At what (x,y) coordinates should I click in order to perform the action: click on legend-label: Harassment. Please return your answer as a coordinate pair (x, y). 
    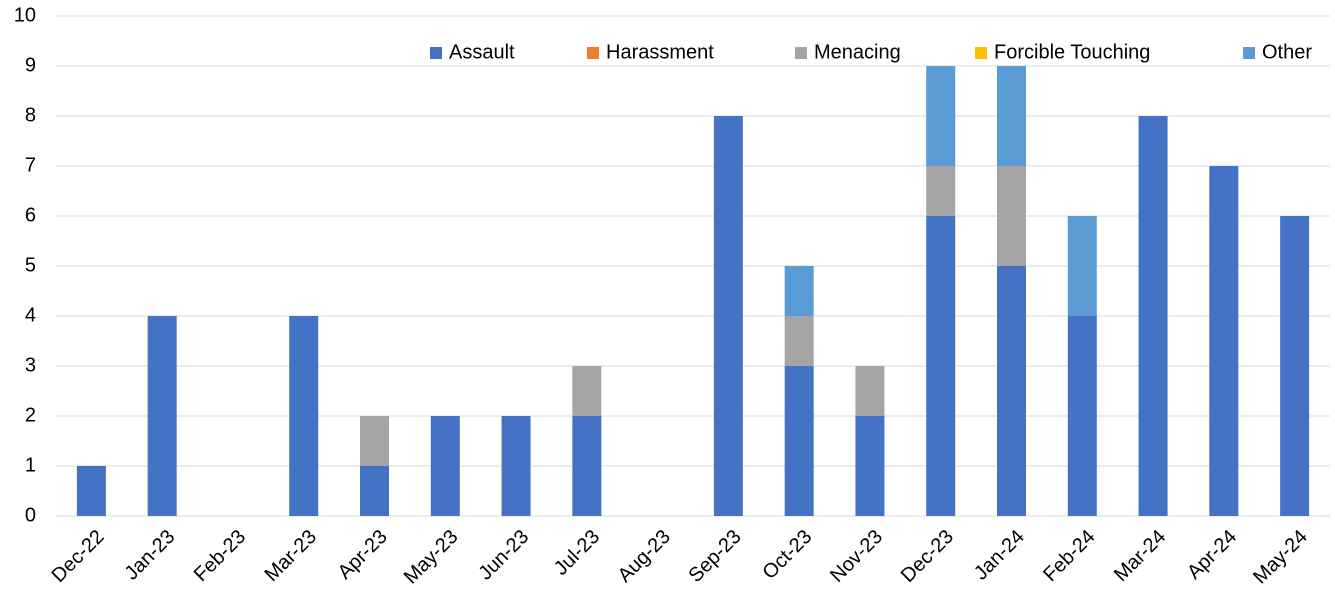
    Looking at the image, I should click on (660, 52).